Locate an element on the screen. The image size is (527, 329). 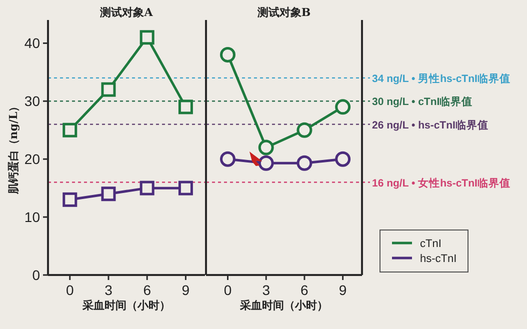
y-tick-label: 20 is located at coordinates (32, 159).